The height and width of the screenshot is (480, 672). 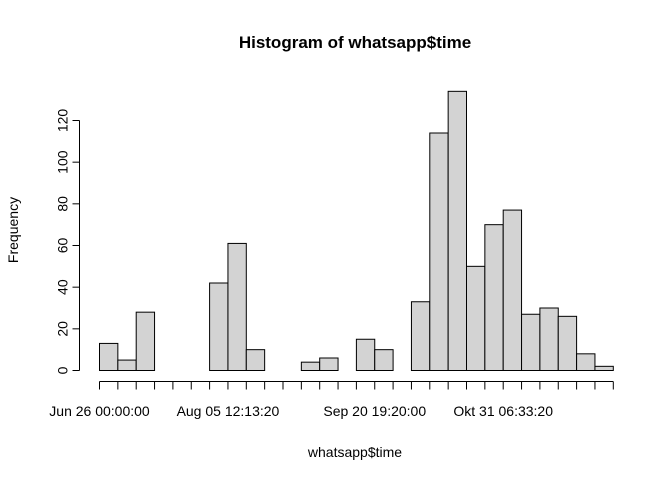 I want to click on y-tick-label: 100, so click(x=63, y=162).